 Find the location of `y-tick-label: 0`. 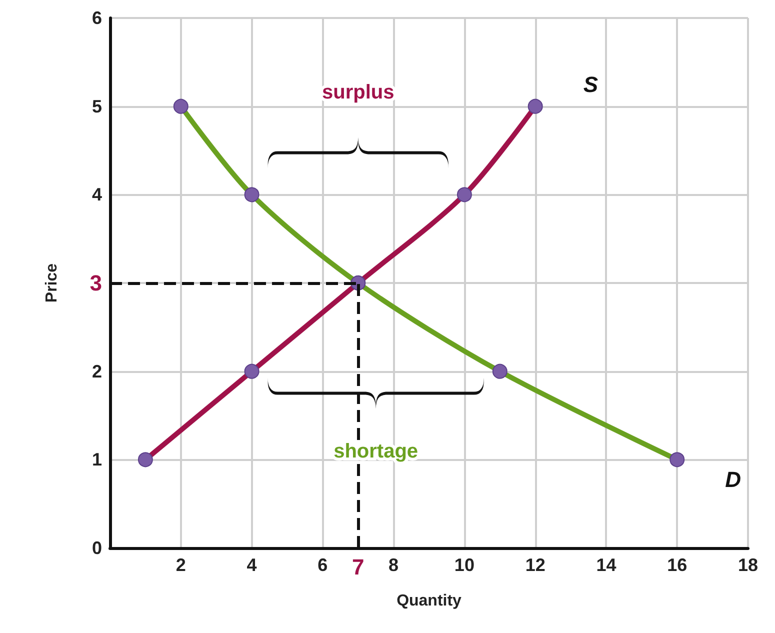

y-tick-label: 0 is located at coordinates (97, 548).